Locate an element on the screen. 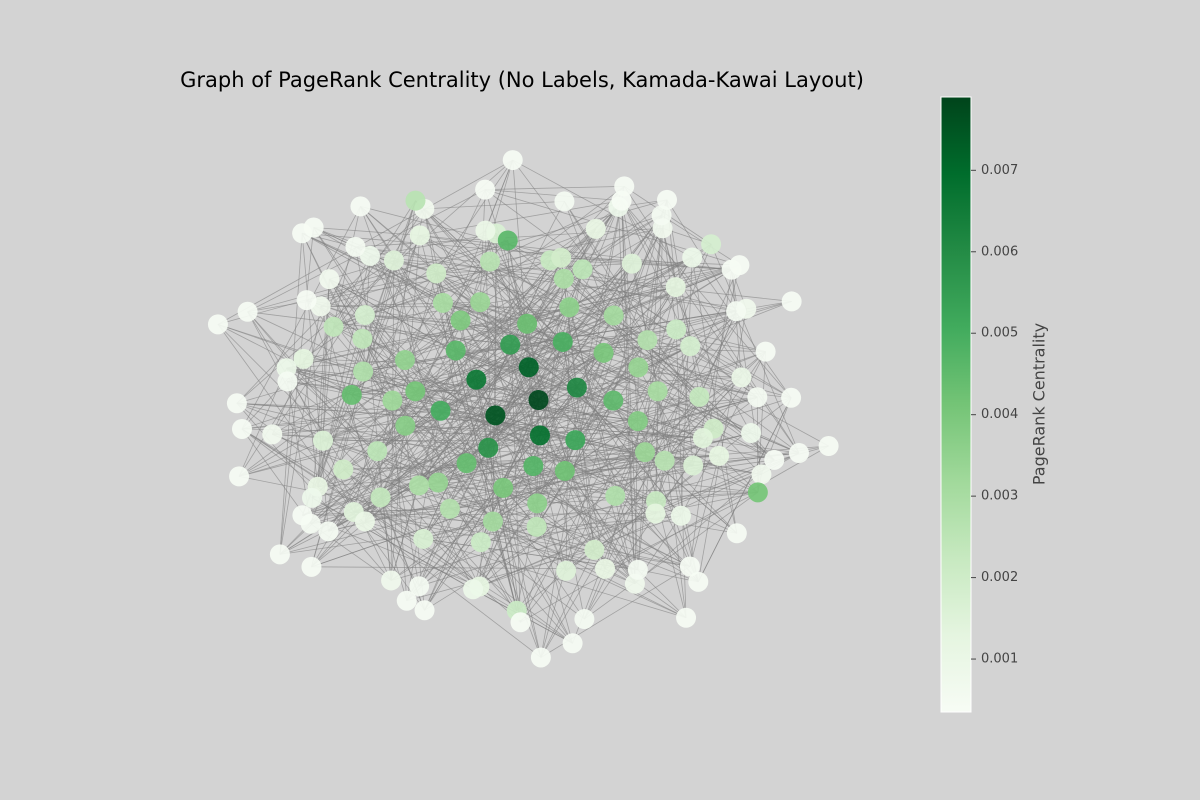 The width and height of the screenshot is (1200, 800). colorbar-tick-label: 0.003 is located at coordinates (999, 496).